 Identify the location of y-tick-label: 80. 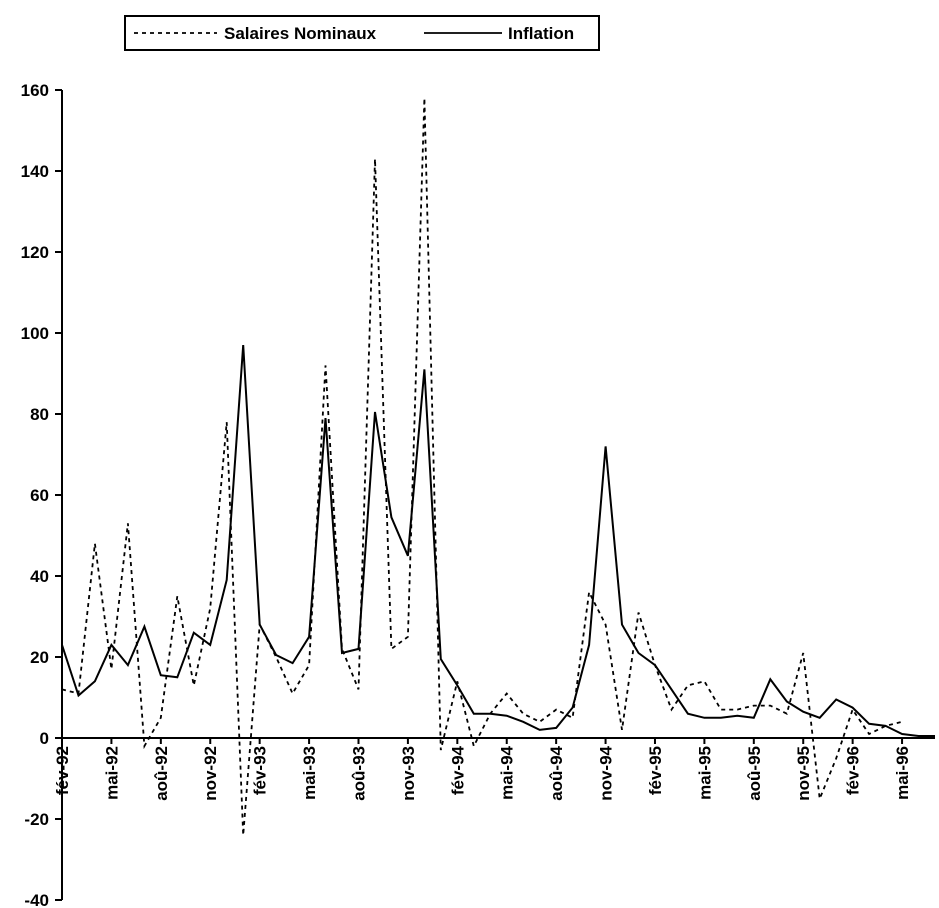
(39, 414).